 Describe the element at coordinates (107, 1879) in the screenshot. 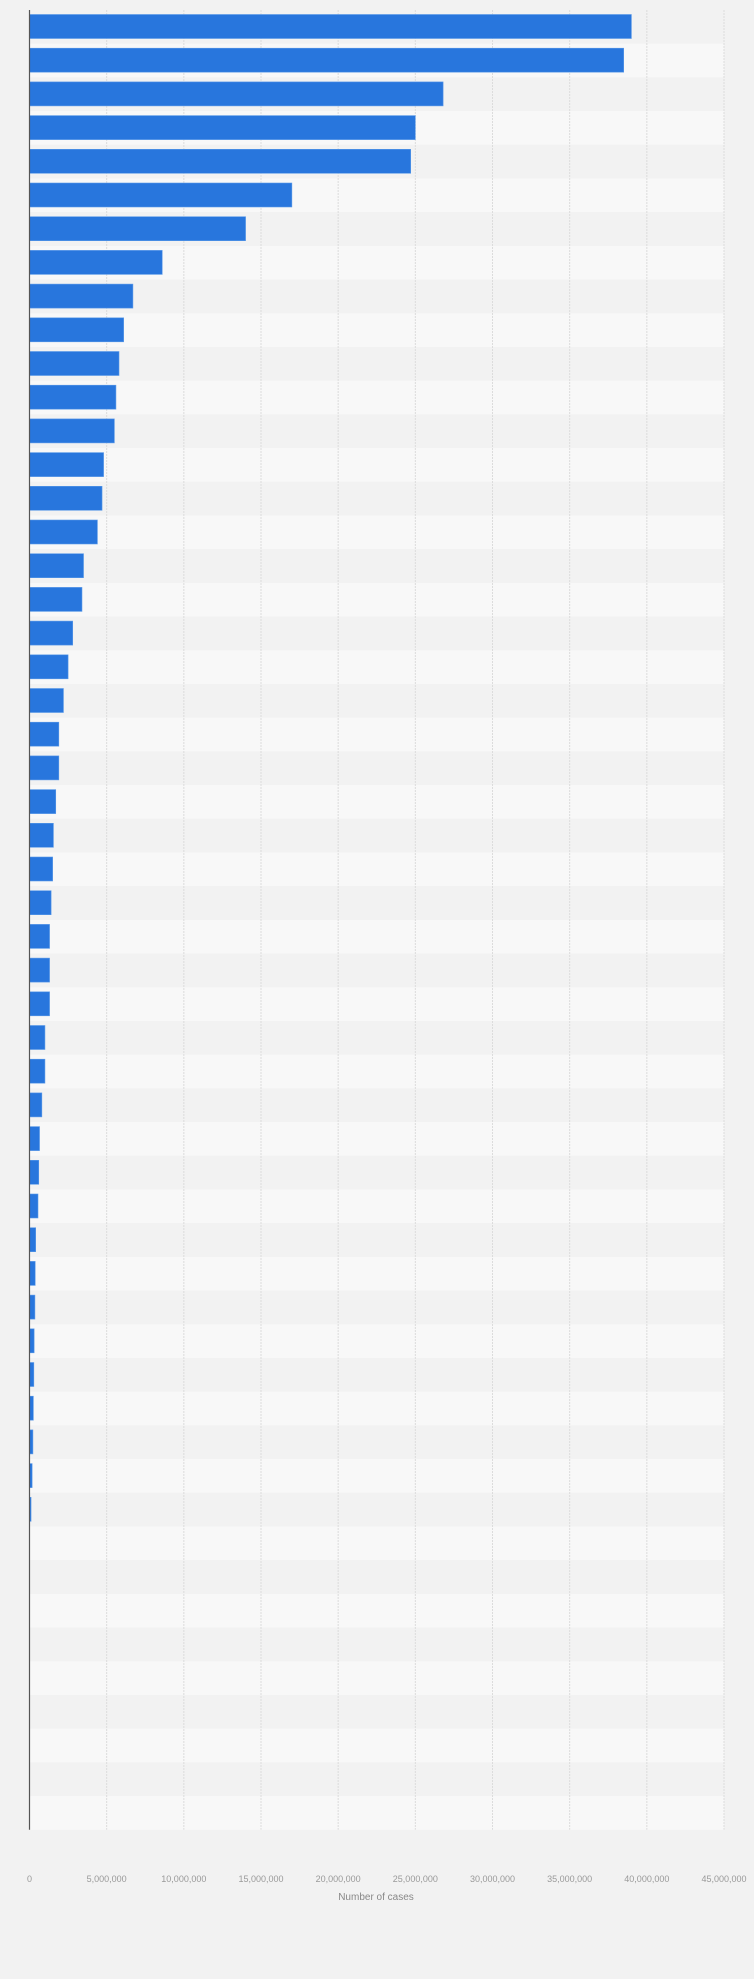

I see `x-tick-label: 5,000,000` at that location.